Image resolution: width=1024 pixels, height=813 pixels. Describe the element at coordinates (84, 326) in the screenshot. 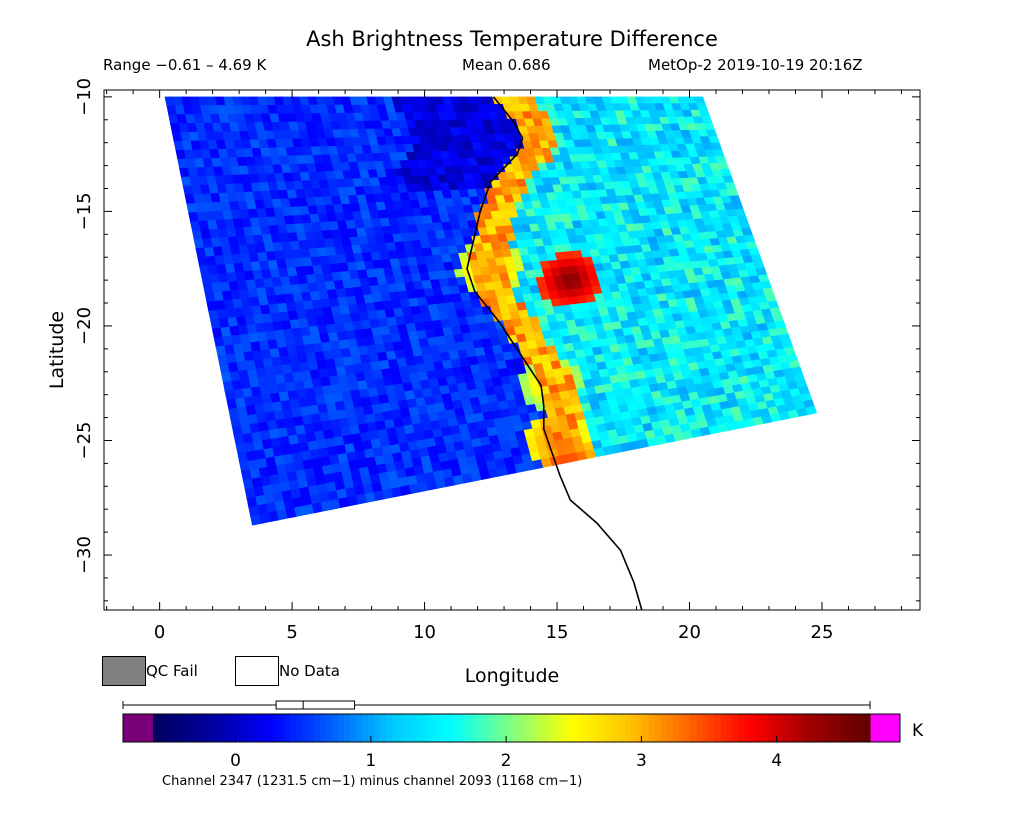

I see `y-tick-label: −20` at that location.